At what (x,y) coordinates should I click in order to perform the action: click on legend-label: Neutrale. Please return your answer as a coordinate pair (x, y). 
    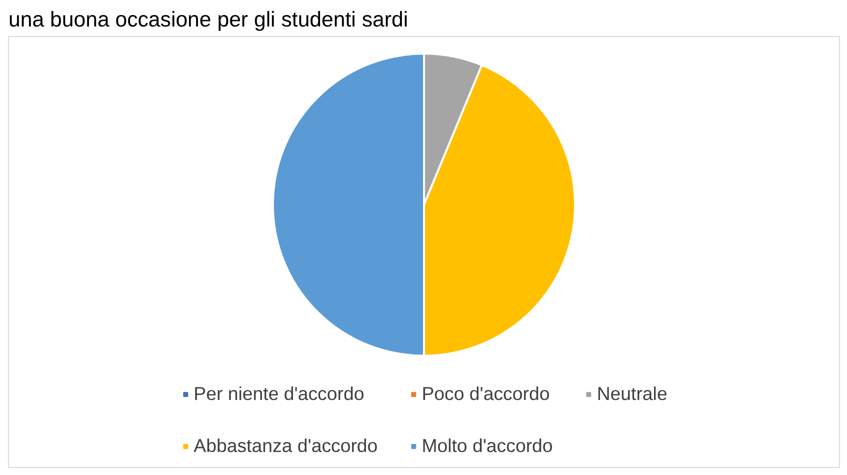
    Looking at the image, I should click on (632, 394).